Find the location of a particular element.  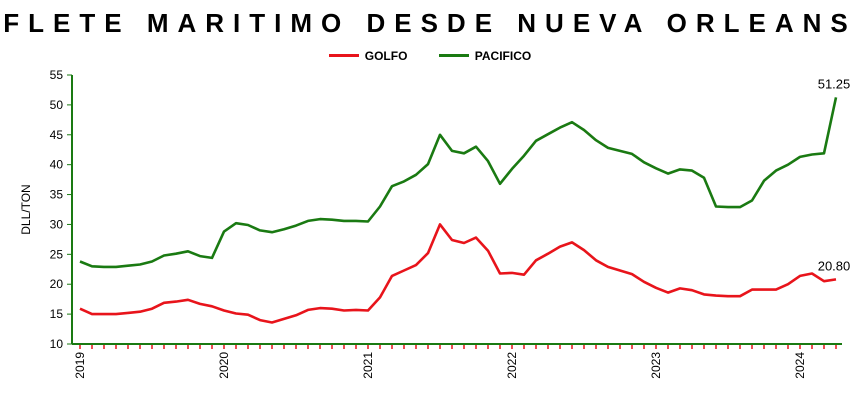

data-label-golfo: 20.80 is located at coordinates (834, 265).